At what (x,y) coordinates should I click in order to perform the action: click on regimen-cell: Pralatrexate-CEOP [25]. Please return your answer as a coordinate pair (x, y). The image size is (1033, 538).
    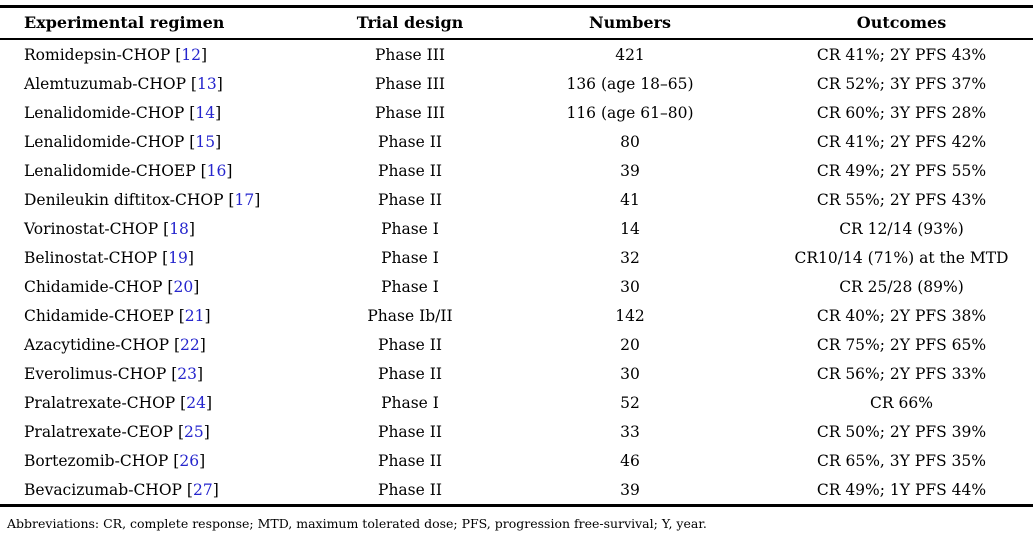
    Looking at the image, I should click on (165, 431).